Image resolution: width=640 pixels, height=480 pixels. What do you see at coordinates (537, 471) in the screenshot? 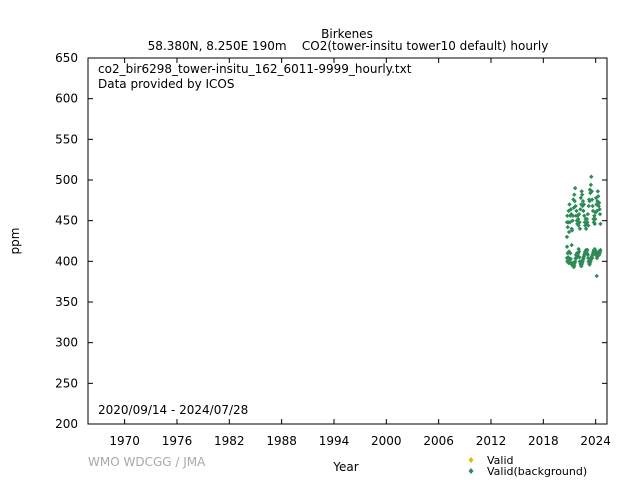
I see `legend-label-valid-background: Valid(background)` at bounding box center [537, 471].